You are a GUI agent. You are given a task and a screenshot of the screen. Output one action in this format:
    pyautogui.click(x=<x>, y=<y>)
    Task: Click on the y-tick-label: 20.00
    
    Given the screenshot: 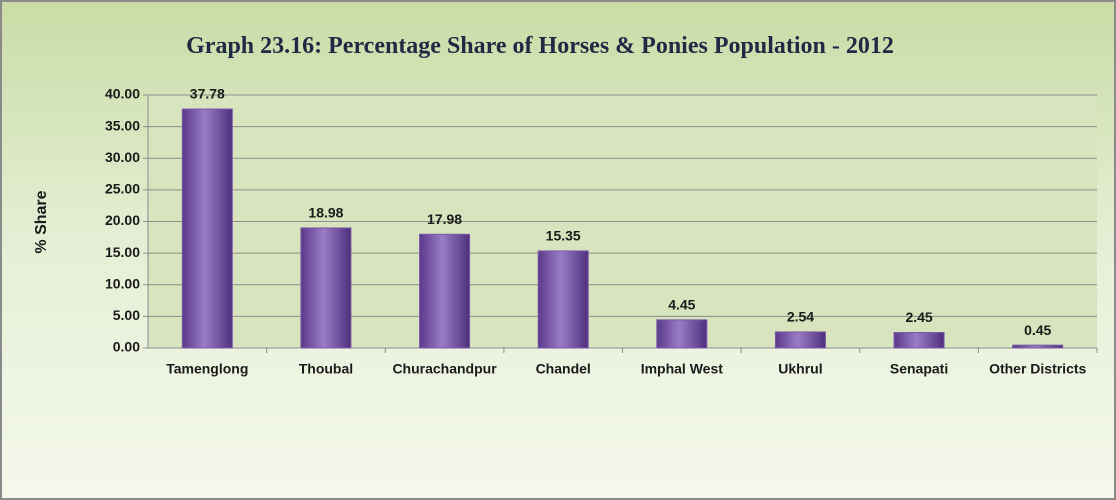 What is the action you would take?
    pyautogui.click(x=122, y=220)
    